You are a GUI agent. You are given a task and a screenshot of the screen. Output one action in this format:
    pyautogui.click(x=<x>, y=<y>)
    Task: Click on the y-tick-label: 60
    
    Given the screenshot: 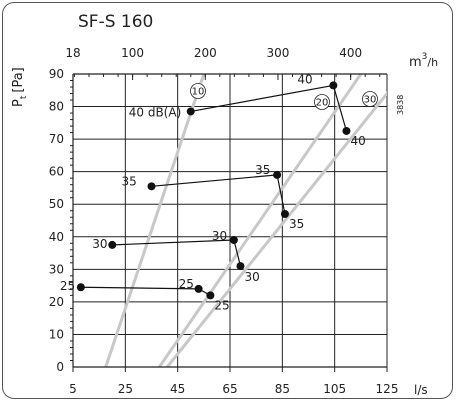 What is the action you would take?
    pyautogui.click(x=56, y=172)
    